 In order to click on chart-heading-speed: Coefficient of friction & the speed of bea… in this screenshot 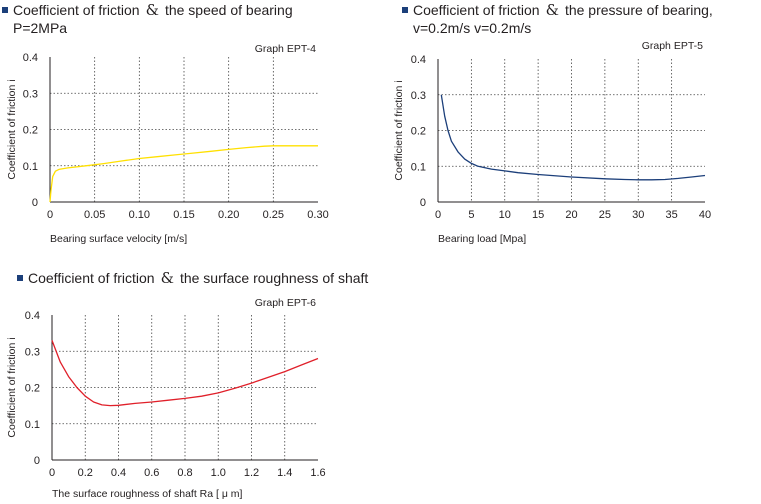, I will do `click(147, 19)`.